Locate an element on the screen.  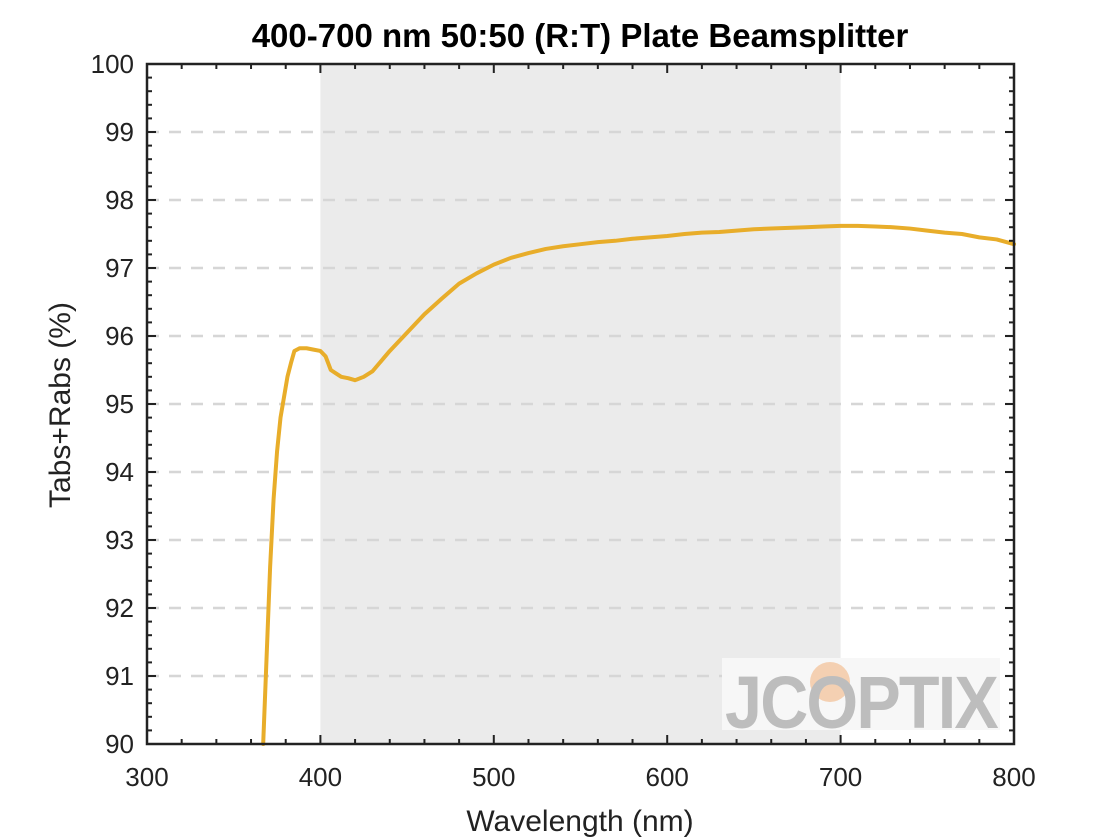
y-tick-label-90: 90 is located at coordinates (119, 744).